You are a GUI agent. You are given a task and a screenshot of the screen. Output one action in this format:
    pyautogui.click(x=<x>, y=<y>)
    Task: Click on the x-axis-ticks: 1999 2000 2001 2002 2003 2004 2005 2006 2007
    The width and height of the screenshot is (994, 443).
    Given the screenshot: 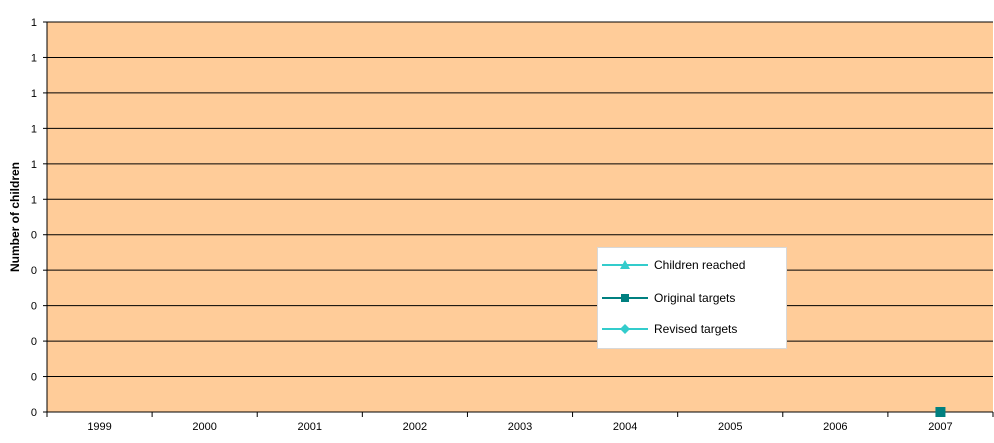 What is the action you would take?
    pyautogui.click(x=520, y=422)
    